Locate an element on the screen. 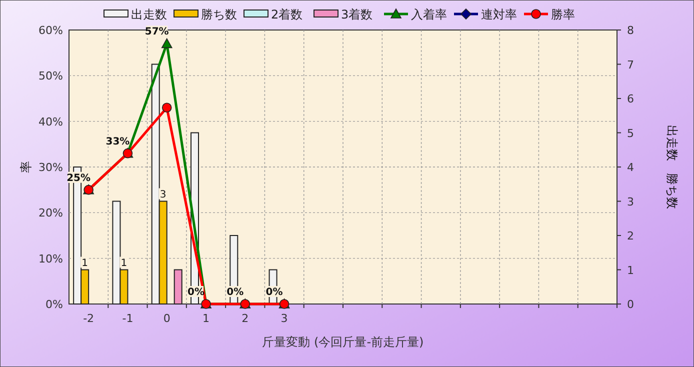 Image resolution: width=694 pixels, height=367 pixels. y2-tick-label: 0 is located at coordinates (630, 304).